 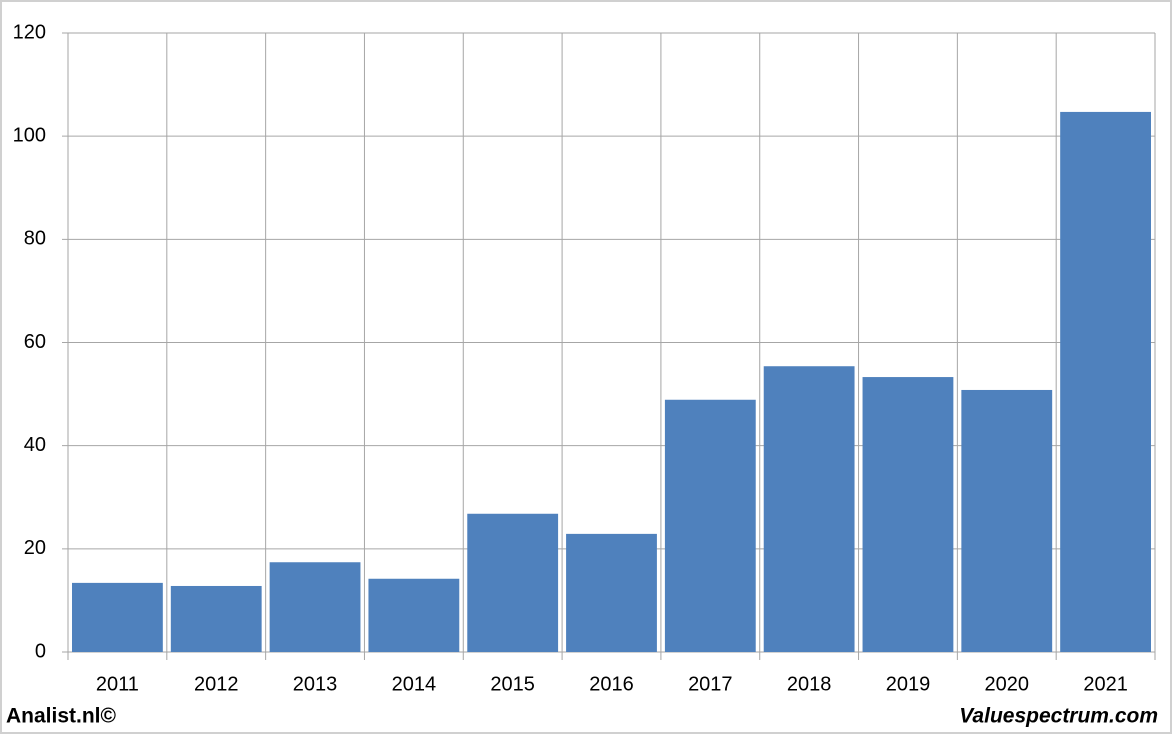 I want to click on x-tick-label: 2011, so click(x=117, y=684).